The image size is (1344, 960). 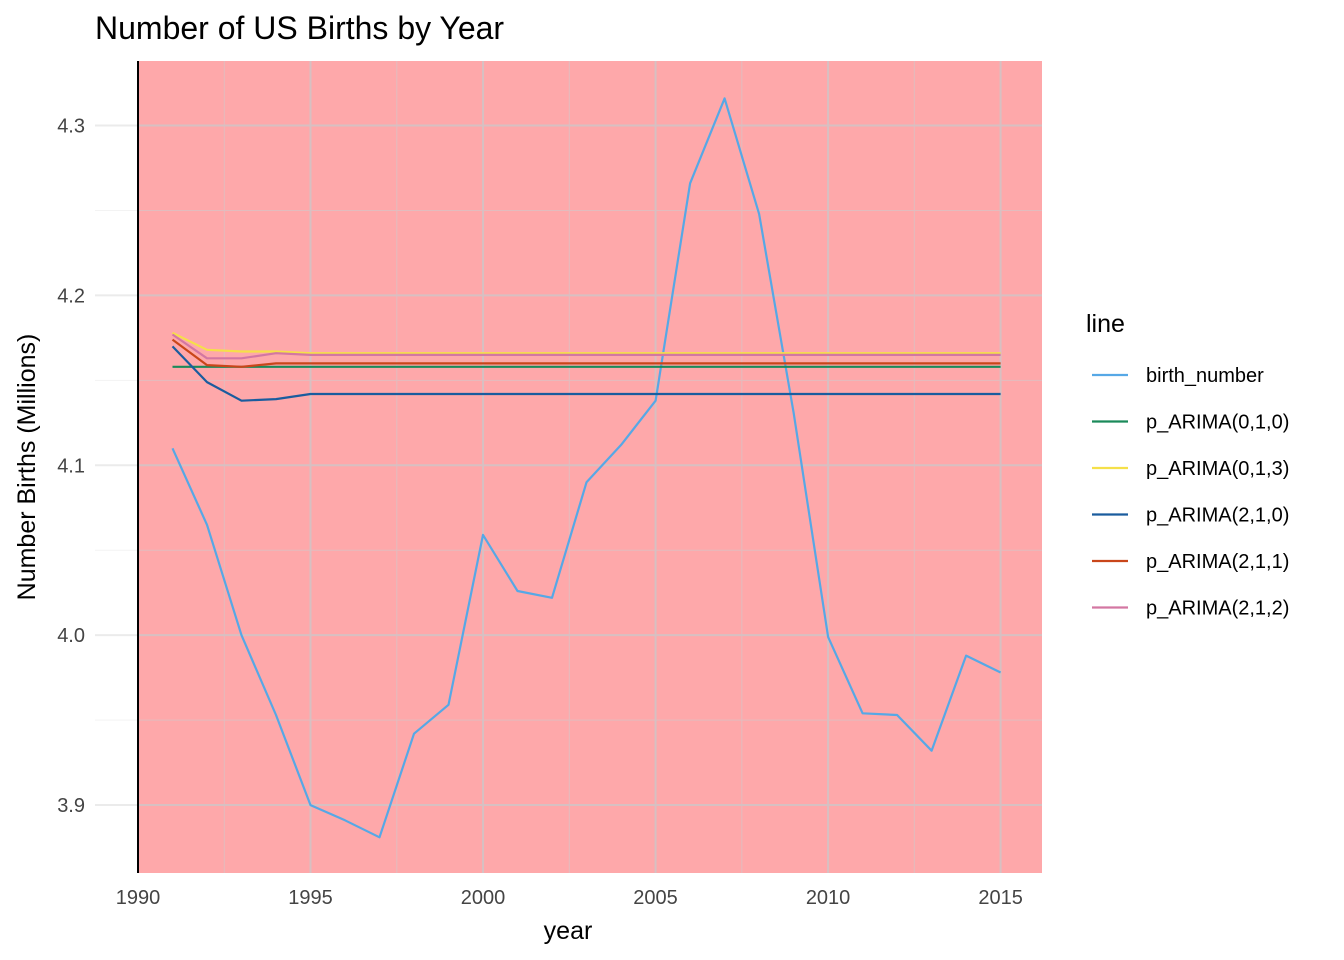 I want to click on x-axis-title: year, so click(x=568, y=931).